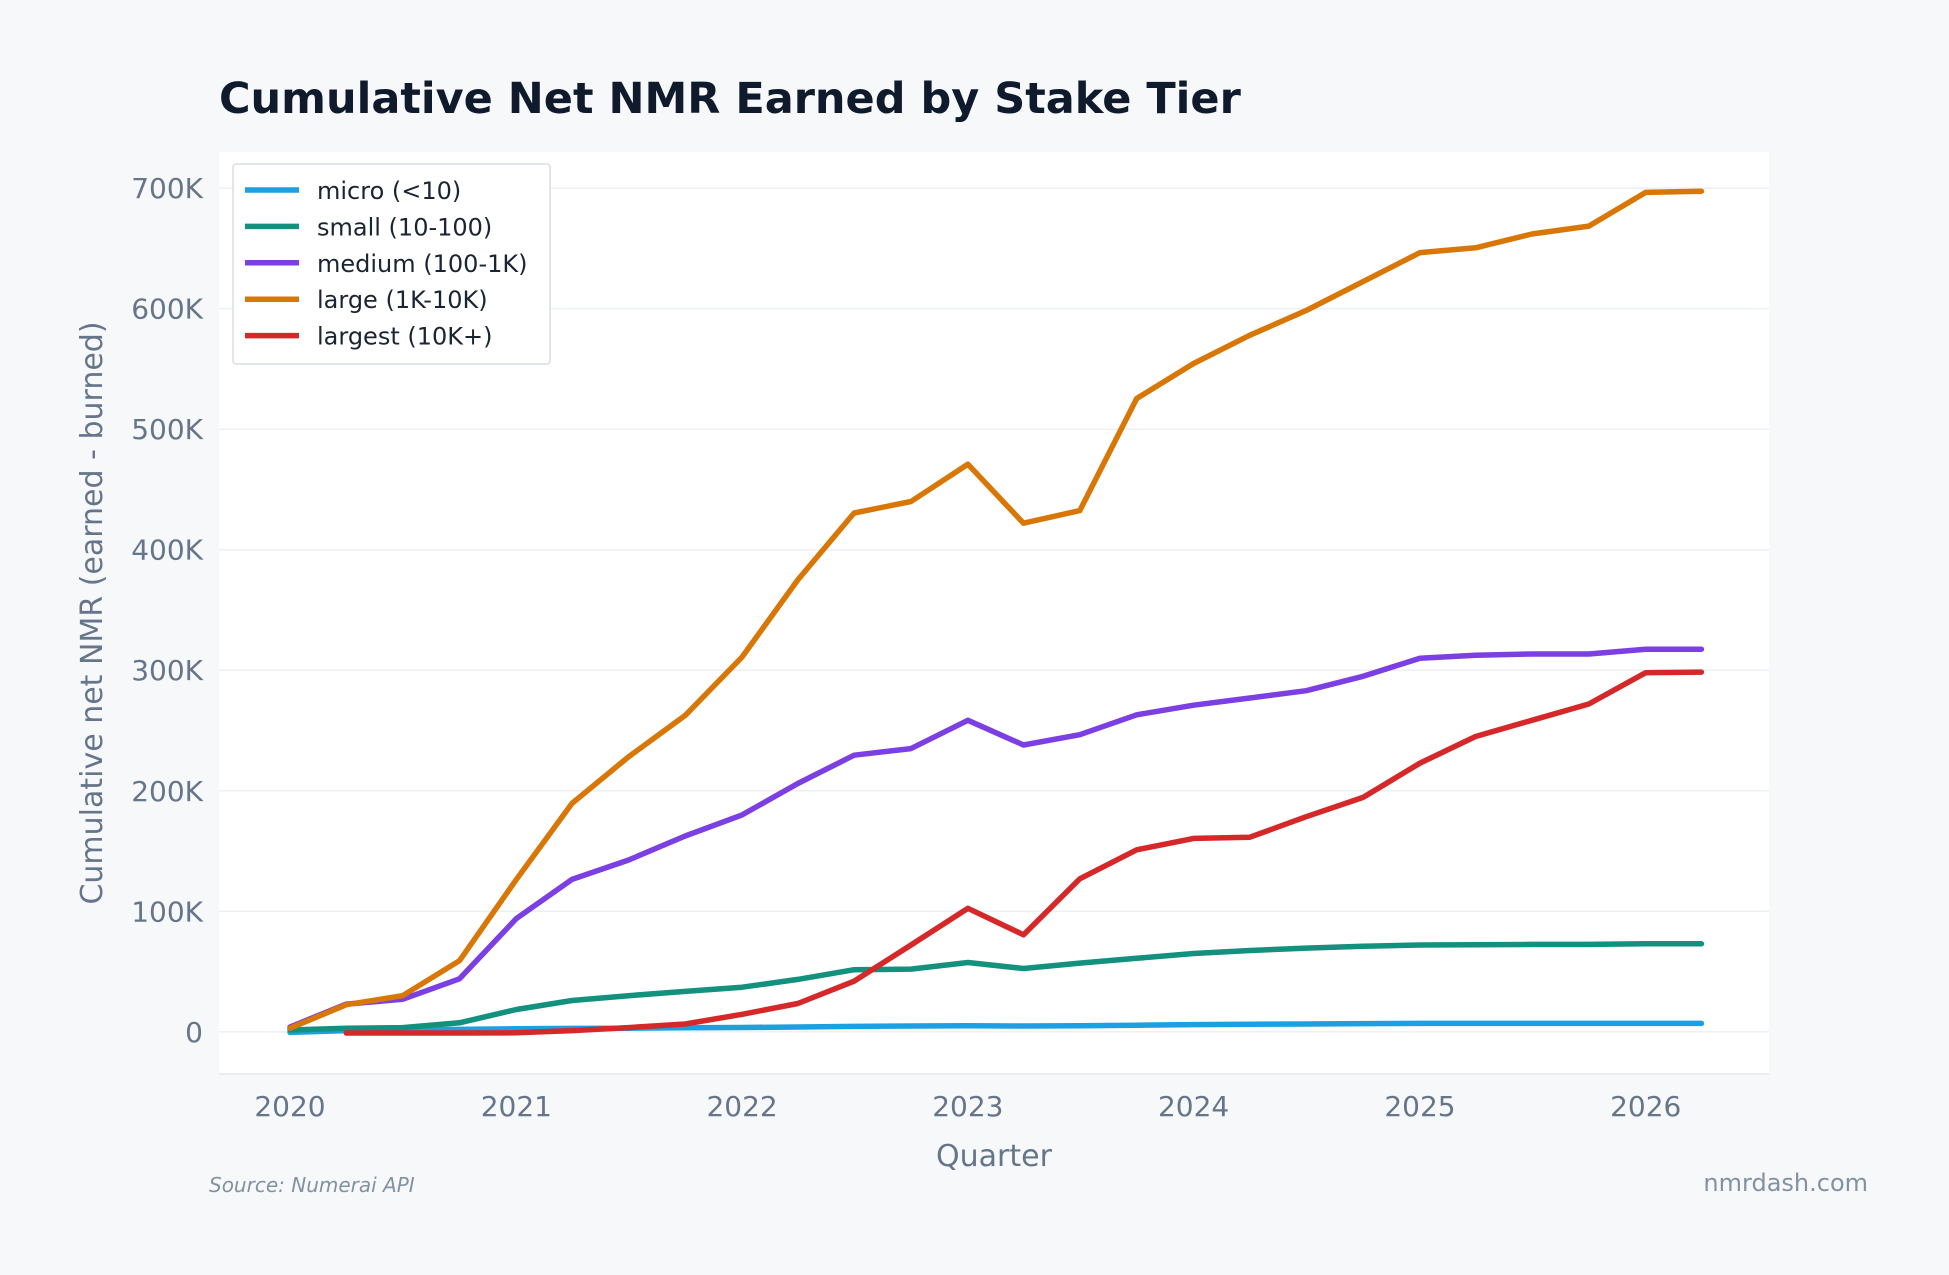  Describe the element at coordinates (167, 610) in the screenshot. I see `y-tick-labels: 0 100K 200K 300K 400K 500K 600K 700K` at that location.